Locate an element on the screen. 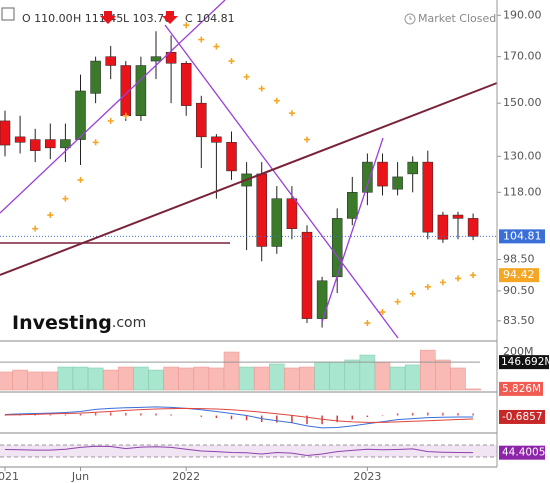 This screenshot has height=483, width=550. sar-box is located at coordinates (519, 275).